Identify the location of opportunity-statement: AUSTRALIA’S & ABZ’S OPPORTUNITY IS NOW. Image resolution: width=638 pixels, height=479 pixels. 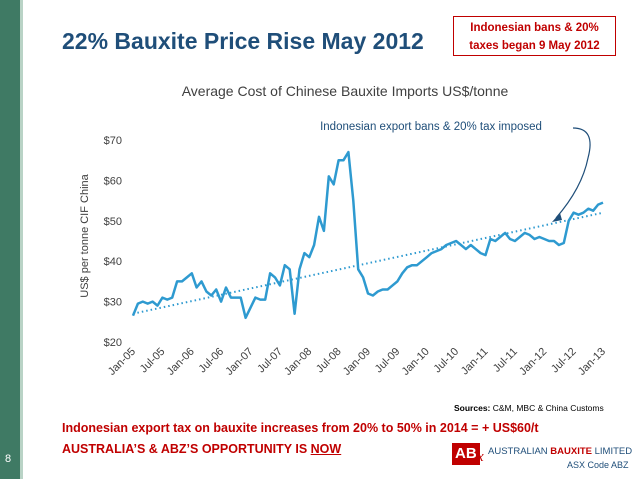
(201, 449).